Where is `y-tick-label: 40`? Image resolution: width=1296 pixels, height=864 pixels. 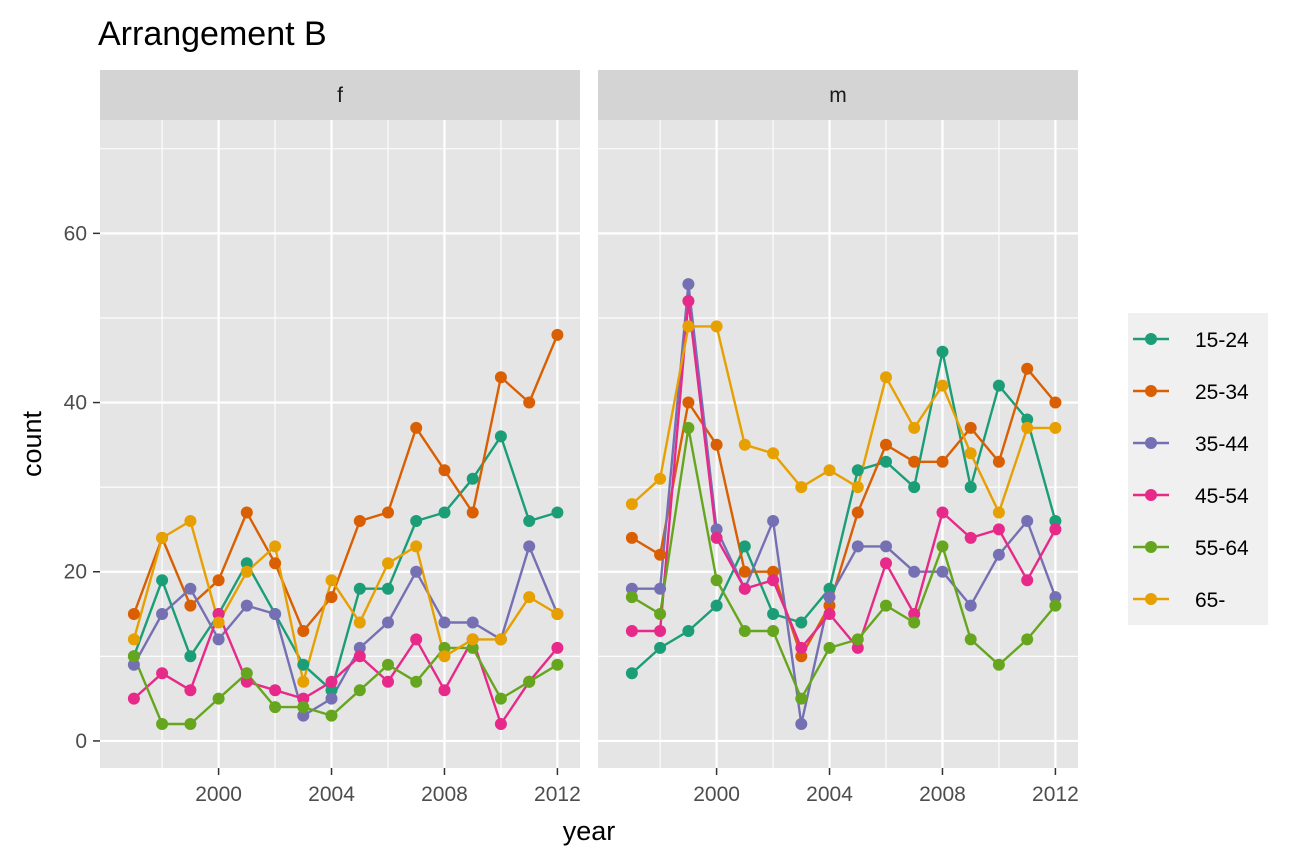
y-tick-label: 40 is located at coordinates (75, 403).